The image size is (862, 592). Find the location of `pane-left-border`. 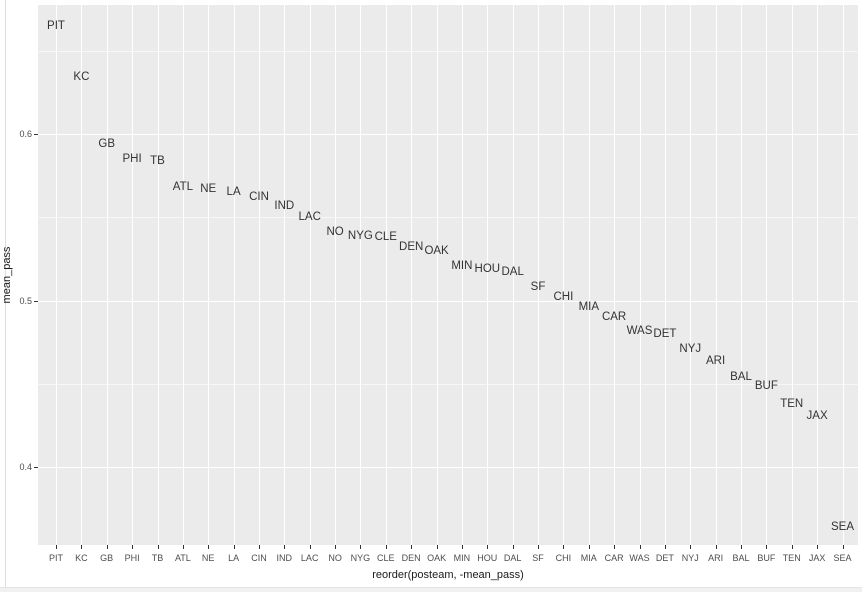

pane-left-border is located at coordinates (5, 296).